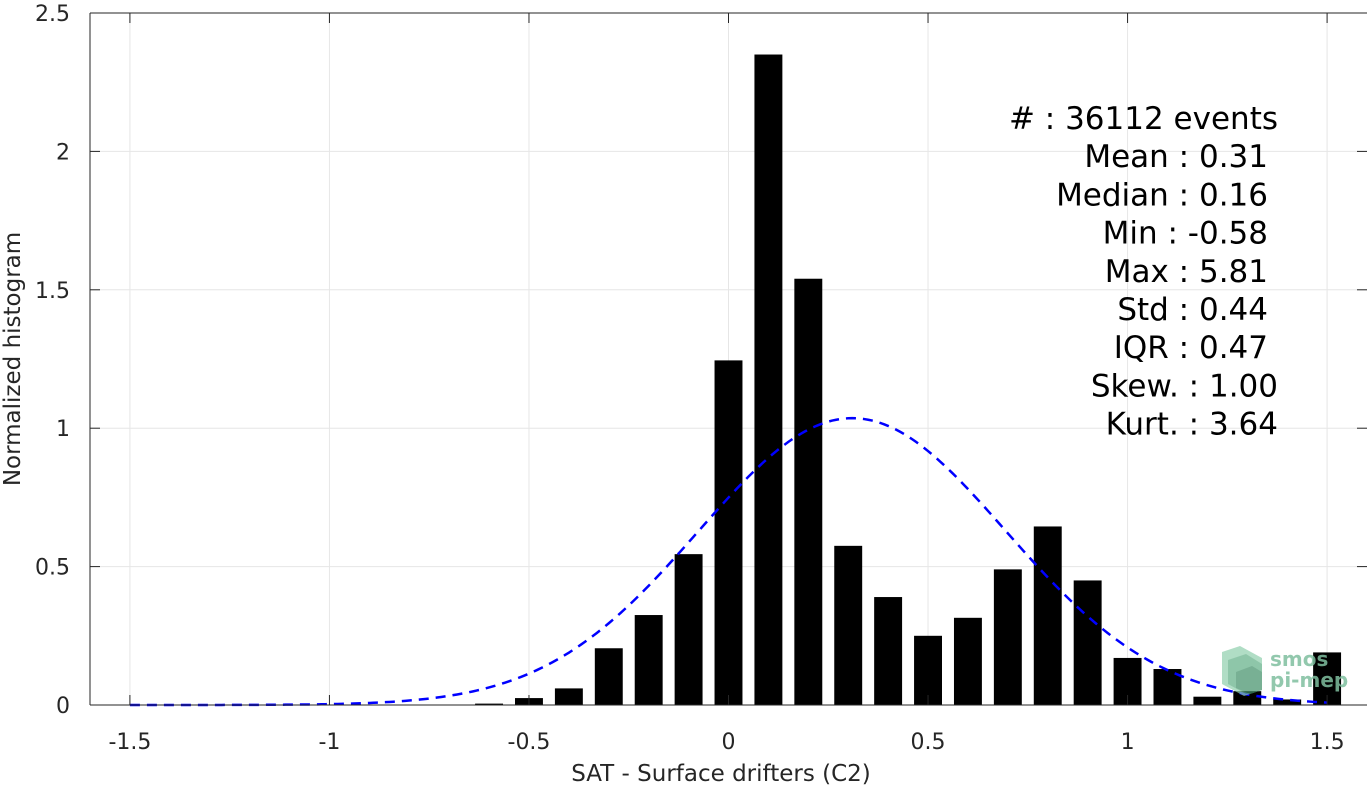  What do you see at coordinates (52, 291) in the screenshot?
I see `y-tick-label: 1.5` at bounding box center [52, 291].